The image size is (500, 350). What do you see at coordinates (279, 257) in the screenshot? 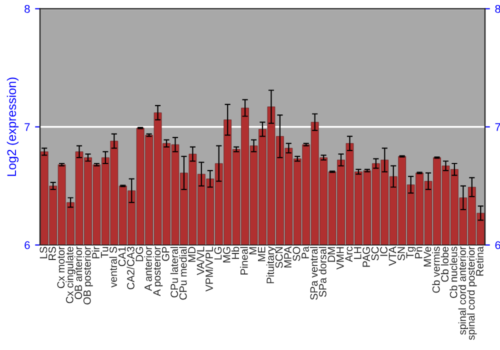
I see `x-tick-label: SCN` at bounding box center [279, 257].